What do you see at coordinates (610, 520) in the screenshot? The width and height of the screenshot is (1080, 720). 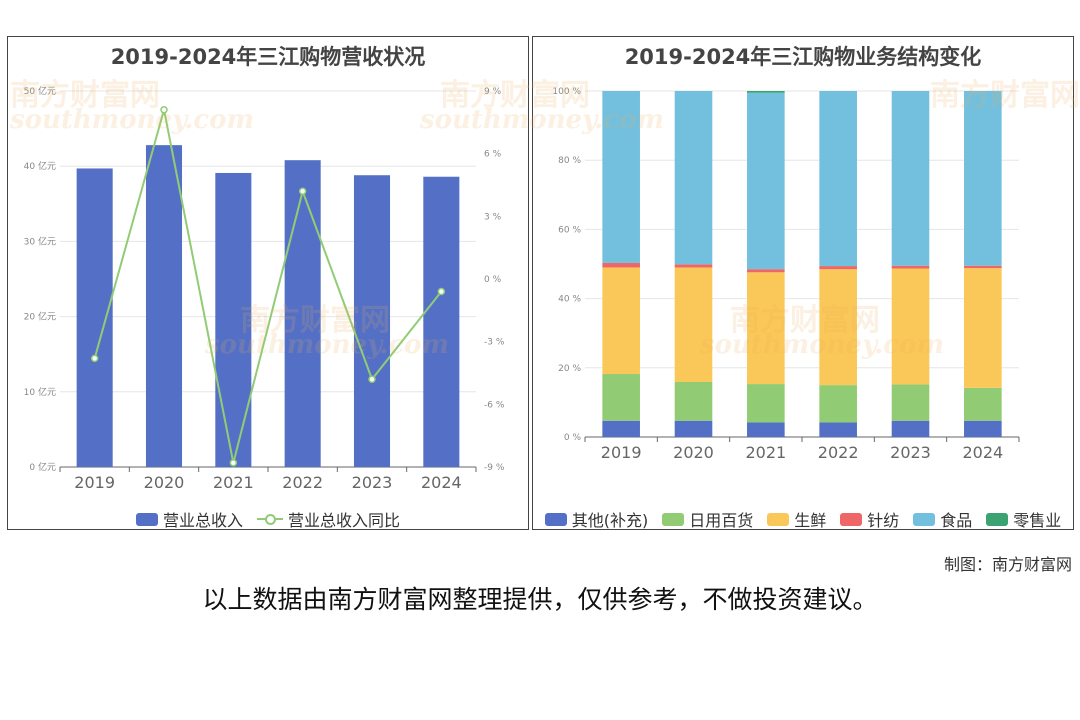 I see `legend-label: 其他(补充)` at bounding box center [610, 520].